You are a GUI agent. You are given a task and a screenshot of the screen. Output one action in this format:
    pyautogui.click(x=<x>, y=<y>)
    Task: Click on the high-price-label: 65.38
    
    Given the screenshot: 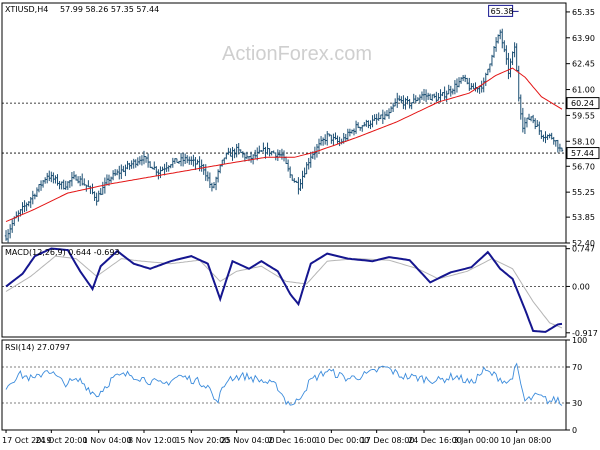 What is the action you would take?
    pyautogui.click(x=502, y=11)
    